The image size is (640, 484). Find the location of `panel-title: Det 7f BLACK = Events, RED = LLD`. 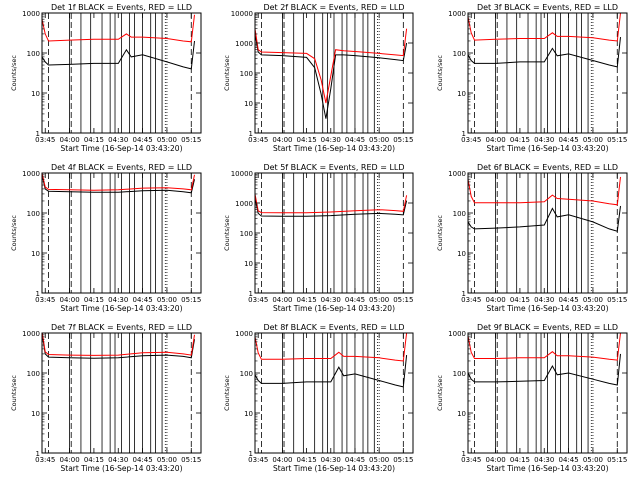

panel-title: Det 7f BLACK = Events, RED = LLD is located at coordinates (121, 327).